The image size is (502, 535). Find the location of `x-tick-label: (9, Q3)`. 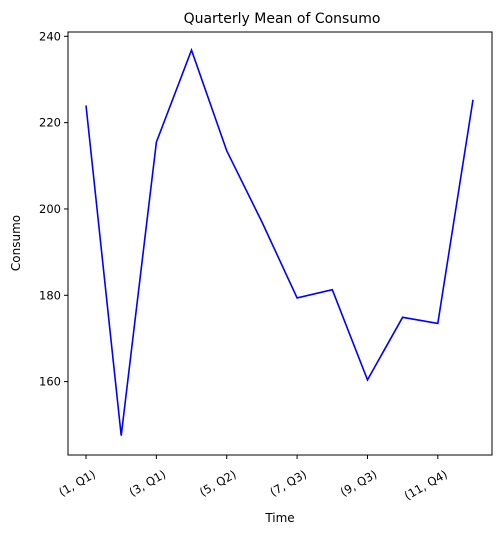

x-tick-label: (9, Q3) is located at coordinates (359, 483).